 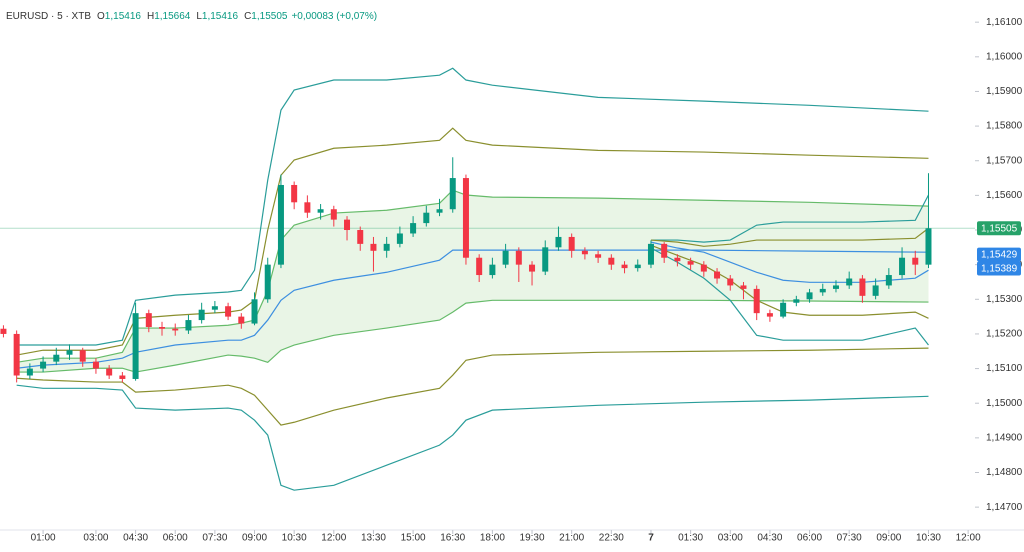 I want to click on price-label: 1,15429, so click(x=999, y=255).